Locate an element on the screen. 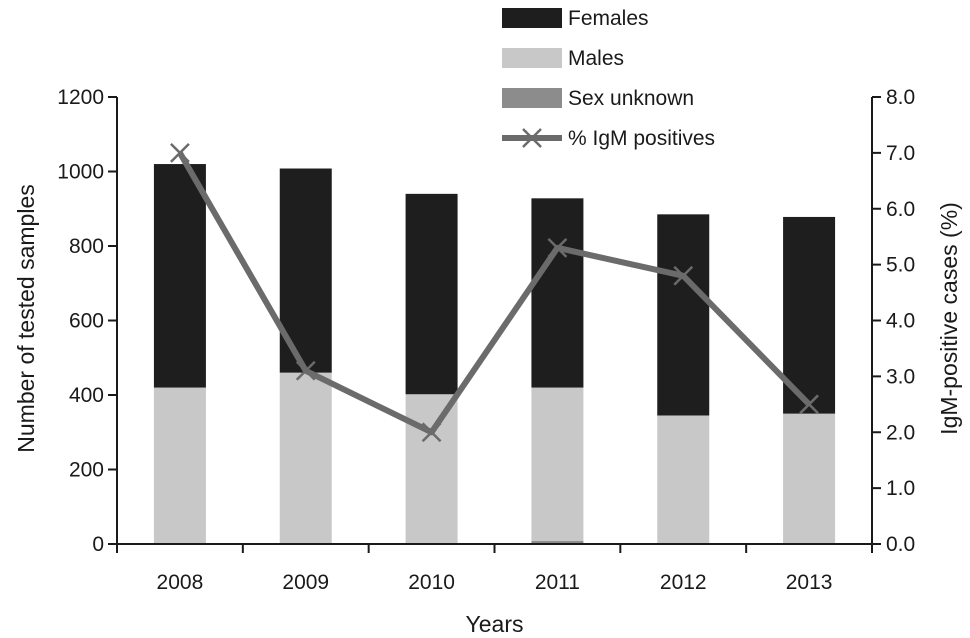 Image resolution: width=970 pixels, height=638 pixels. x-tick-label-2011: 2011 is located at coordinates (557, 582).